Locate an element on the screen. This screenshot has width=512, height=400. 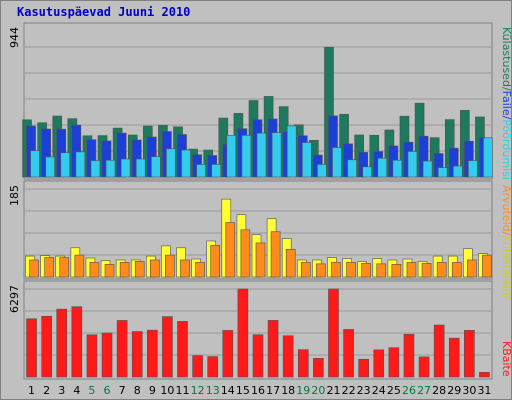
x-tick-label: 16 is located at coordinates (258, 390).